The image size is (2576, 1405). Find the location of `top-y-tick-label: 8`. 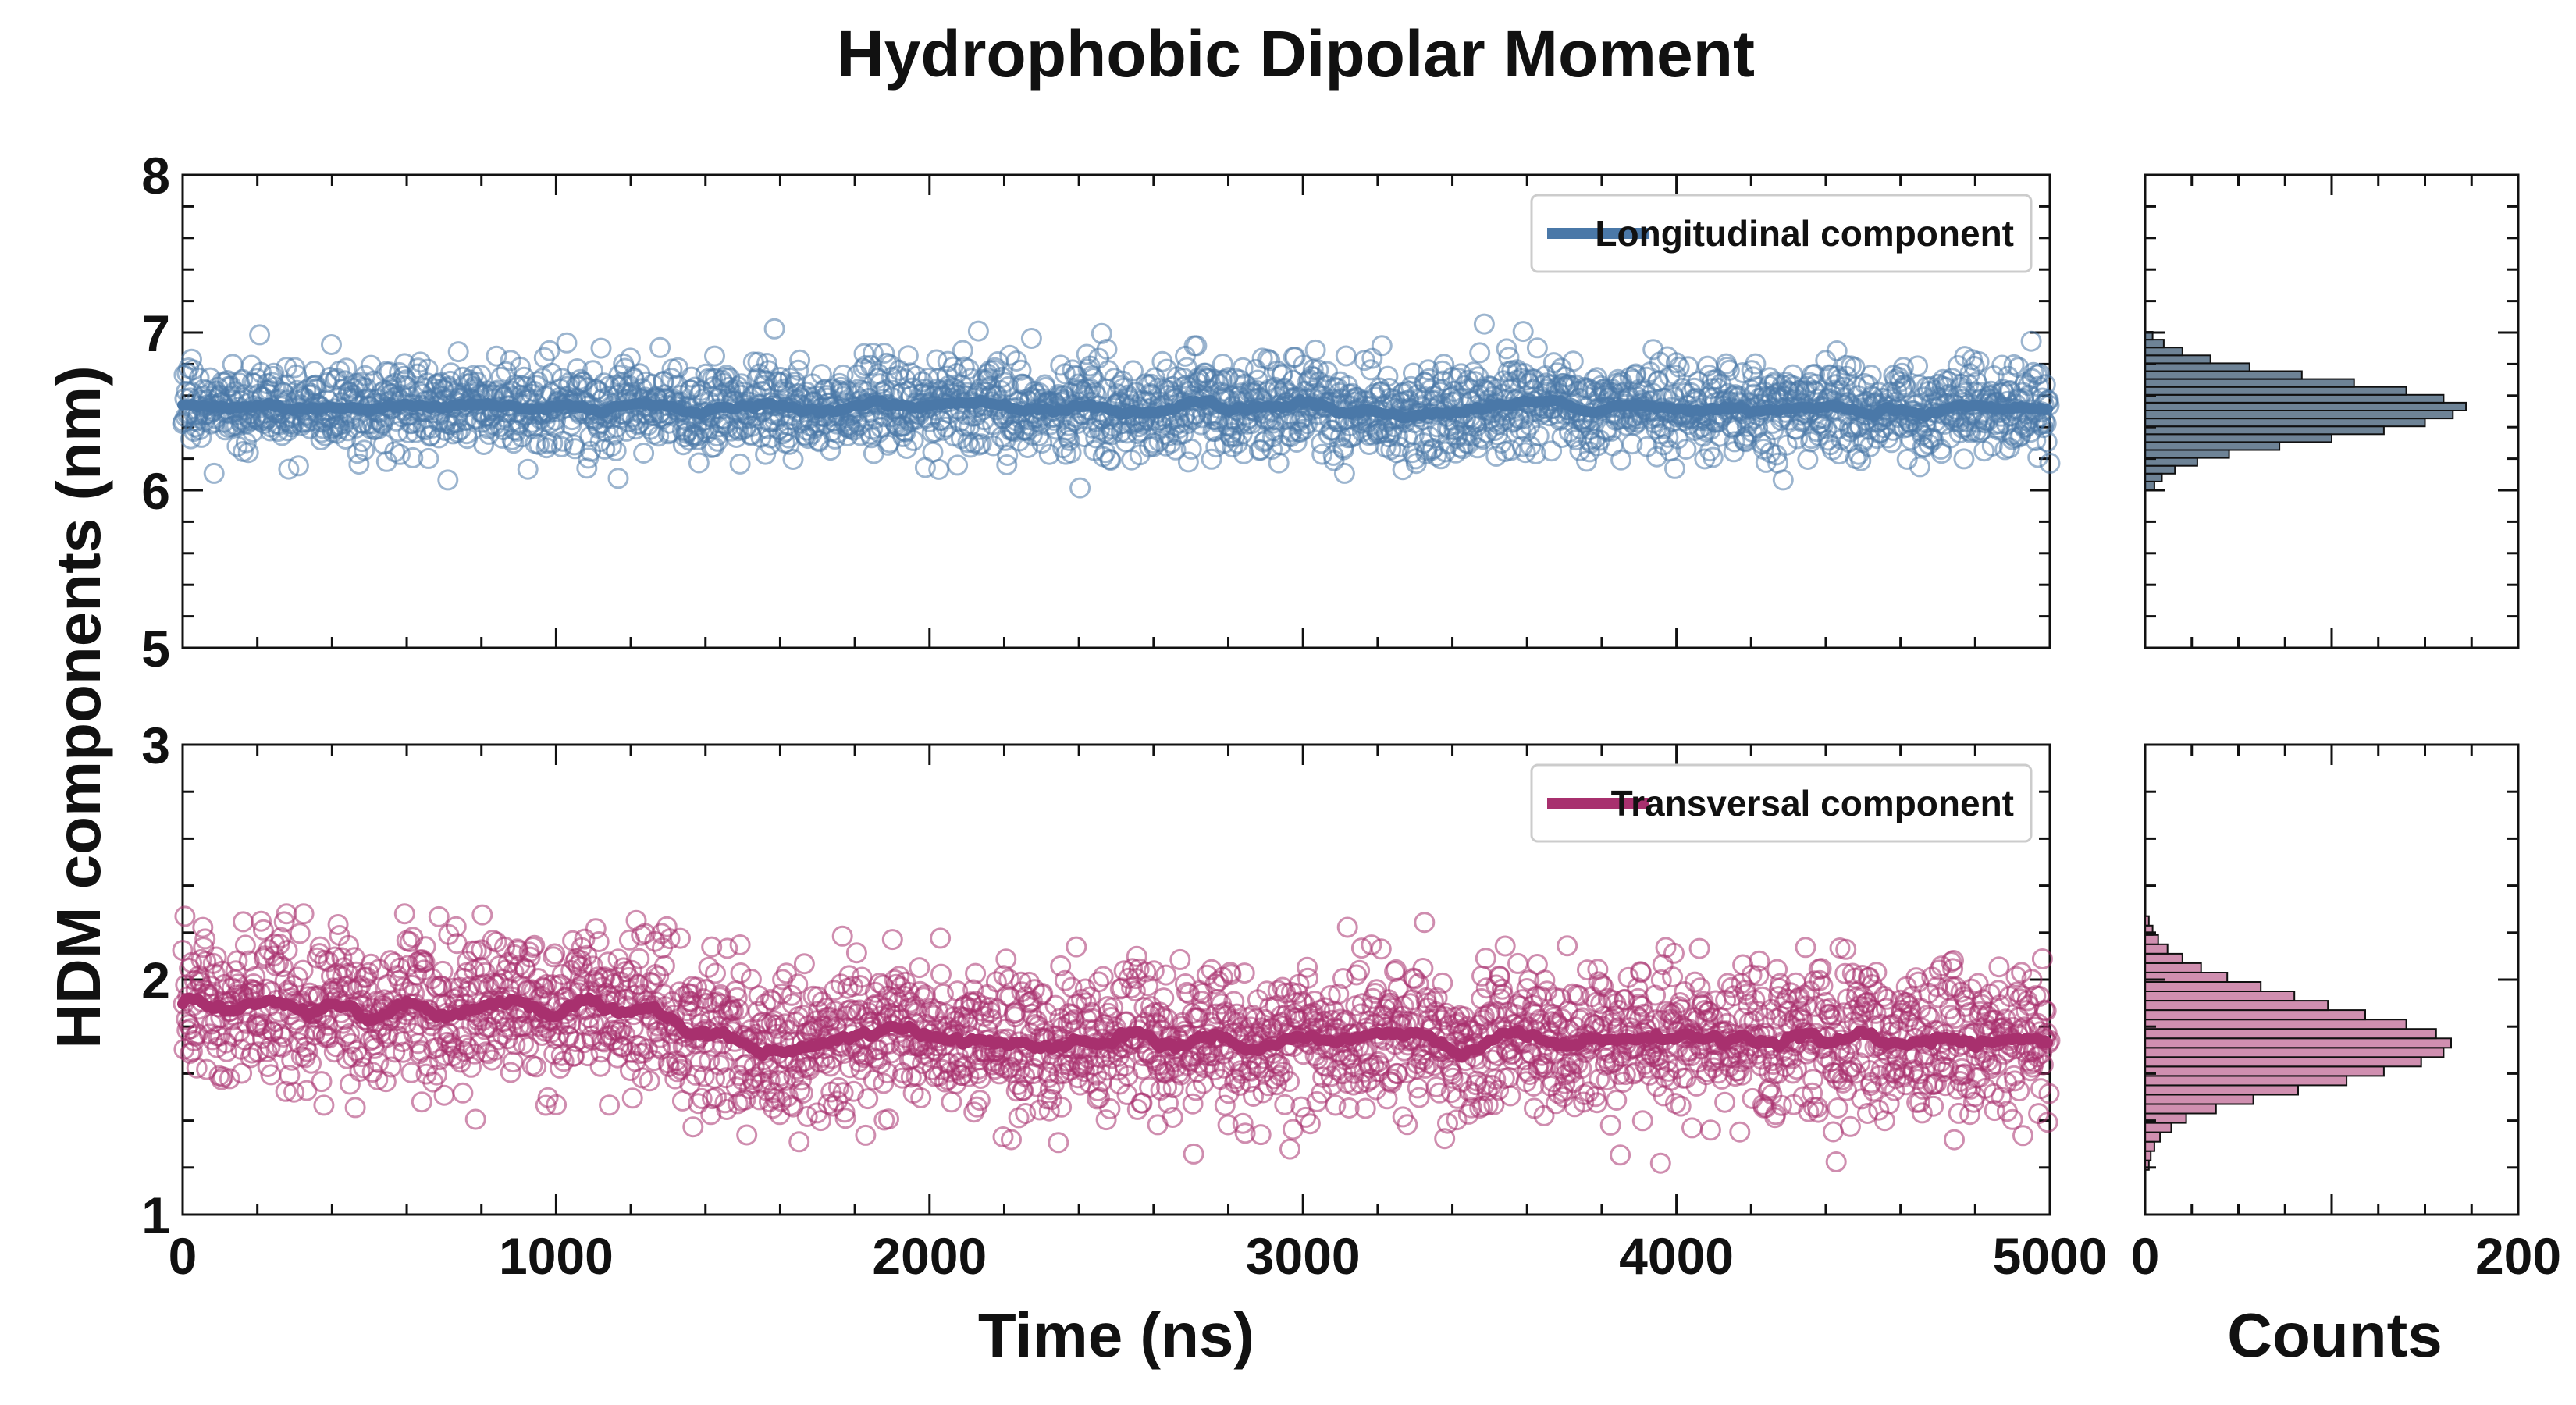

top-y-tick-label: 8 is located at coordinates (155, 176).